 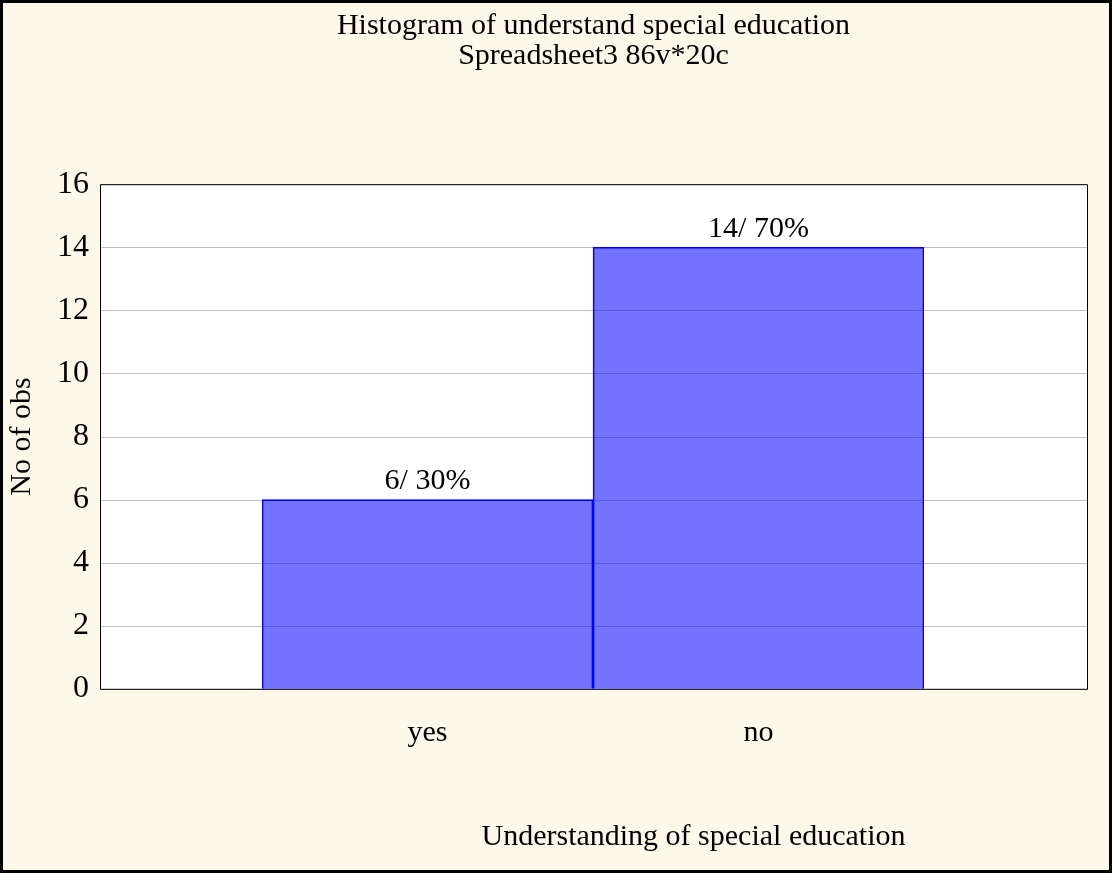 What do you see at coordinates (427, 479) in the screenshot?
I see `data-label: 6/ 30%` at bounding box center [427, 479].